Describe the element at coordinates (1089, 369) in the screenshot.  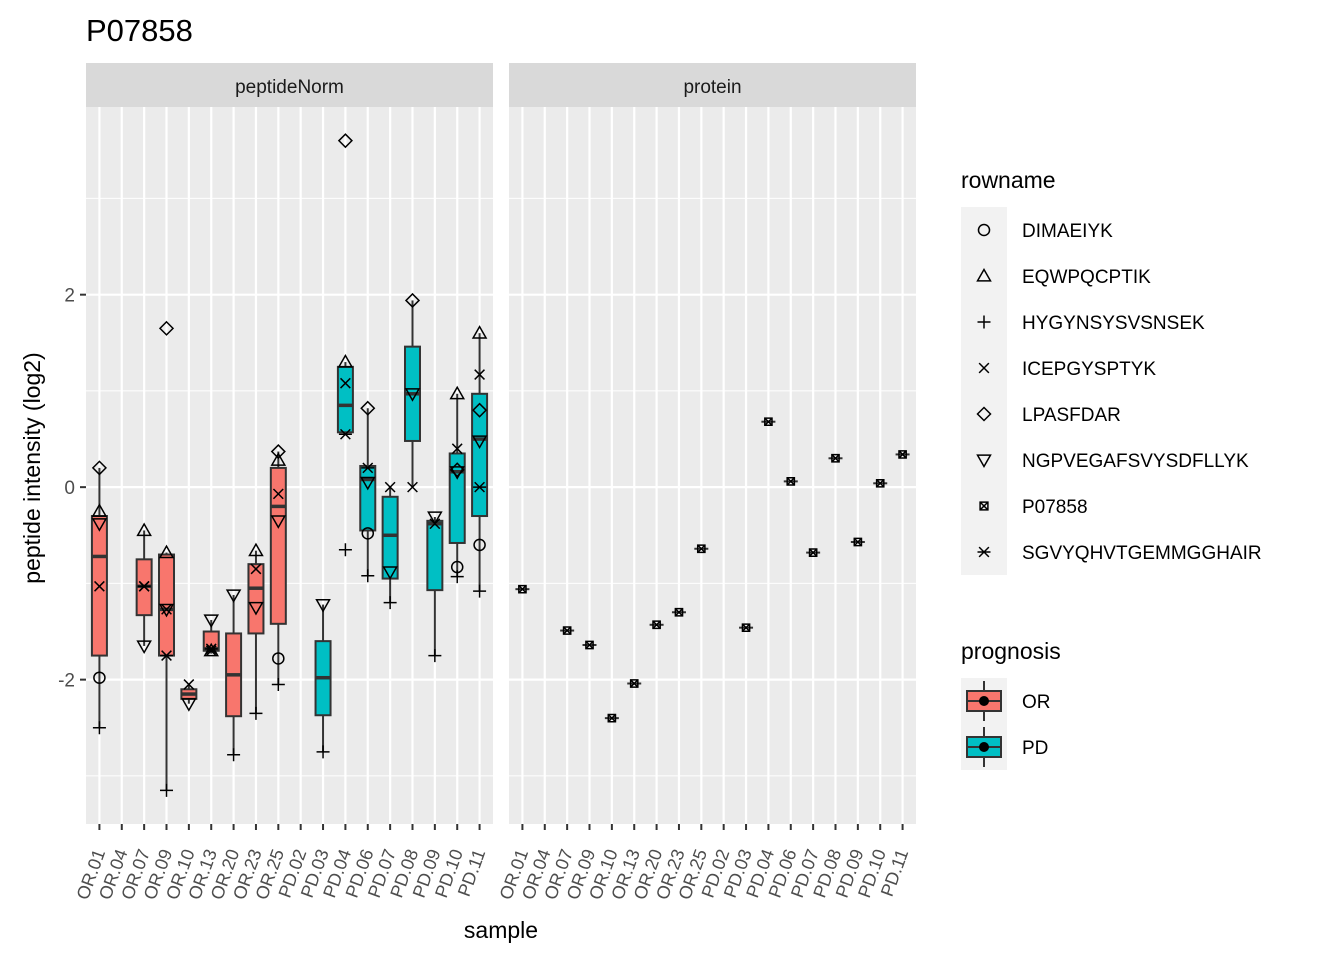
I see `legend-label: ICEPGYSPTYK` at that location.